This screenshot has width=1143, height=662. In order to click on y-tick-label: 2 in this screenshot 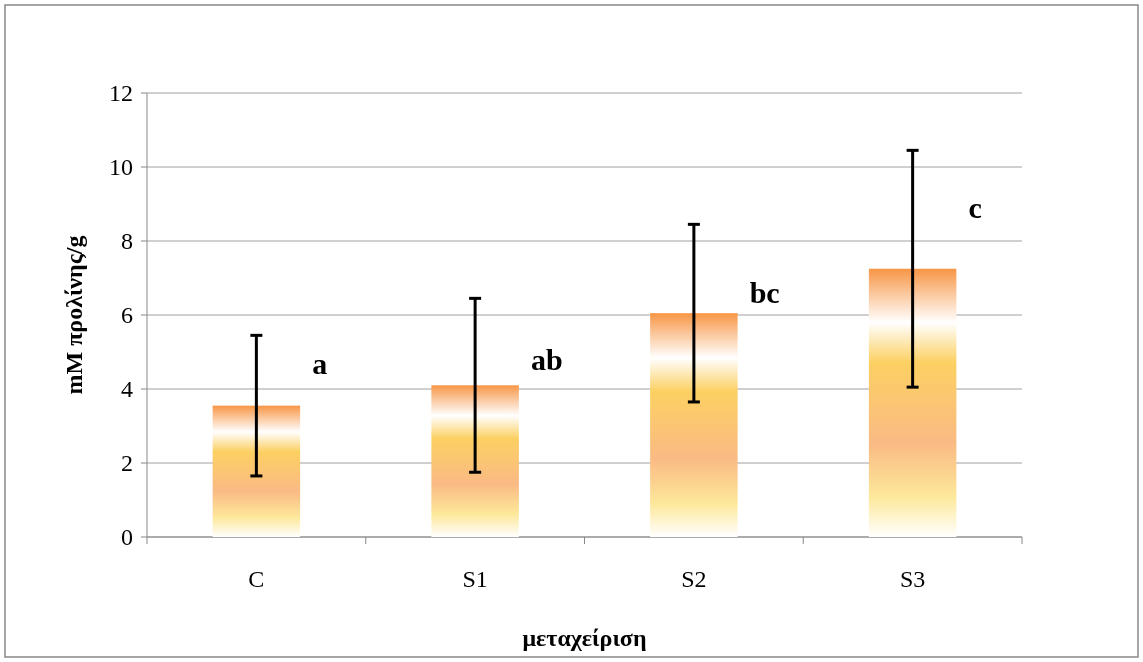, I will do `click(127, 463)`.